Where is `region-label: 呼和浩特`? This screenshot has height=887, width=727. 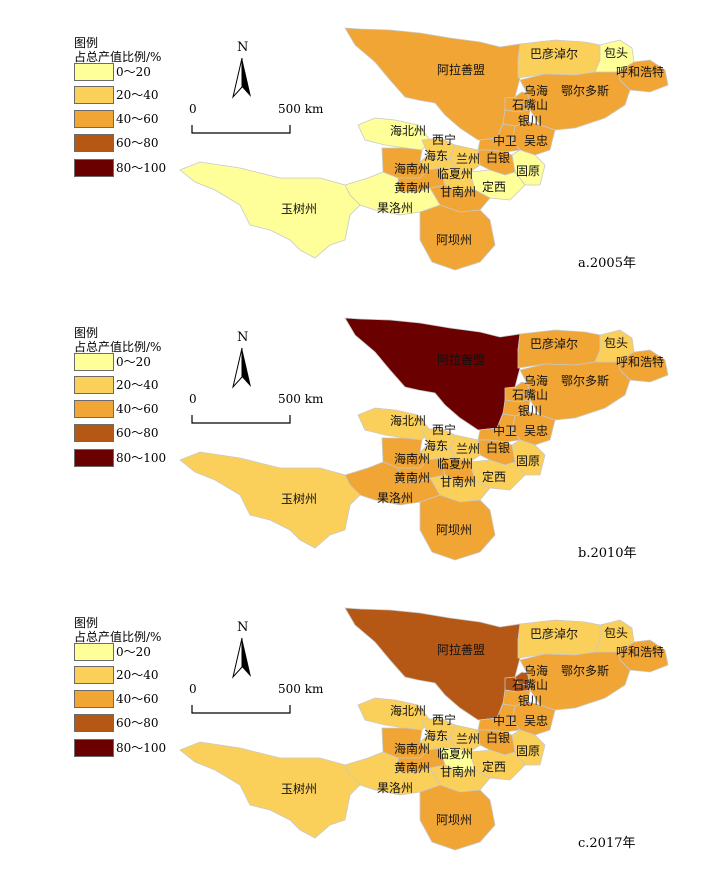 region-label: 呼和浩特 is located at coordinates (640, 71).